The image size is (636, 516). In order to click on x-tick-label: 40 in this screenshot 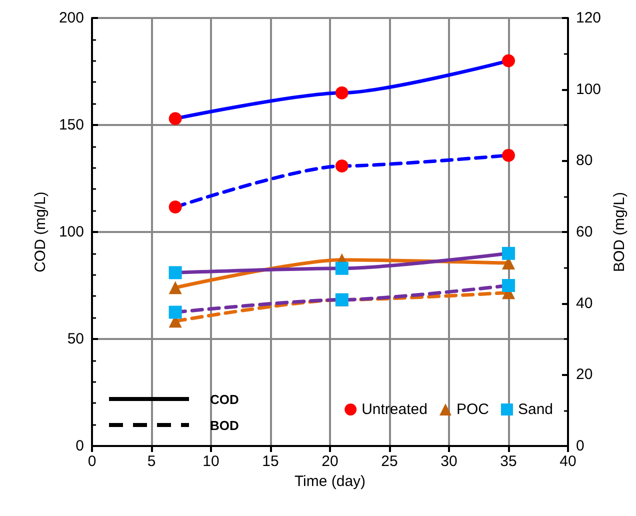, I will do `click(568, 461)`.